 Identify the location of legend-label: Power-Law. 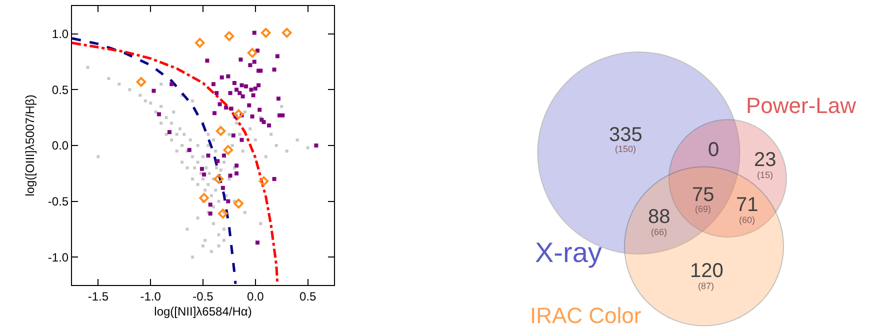
(801, 105).